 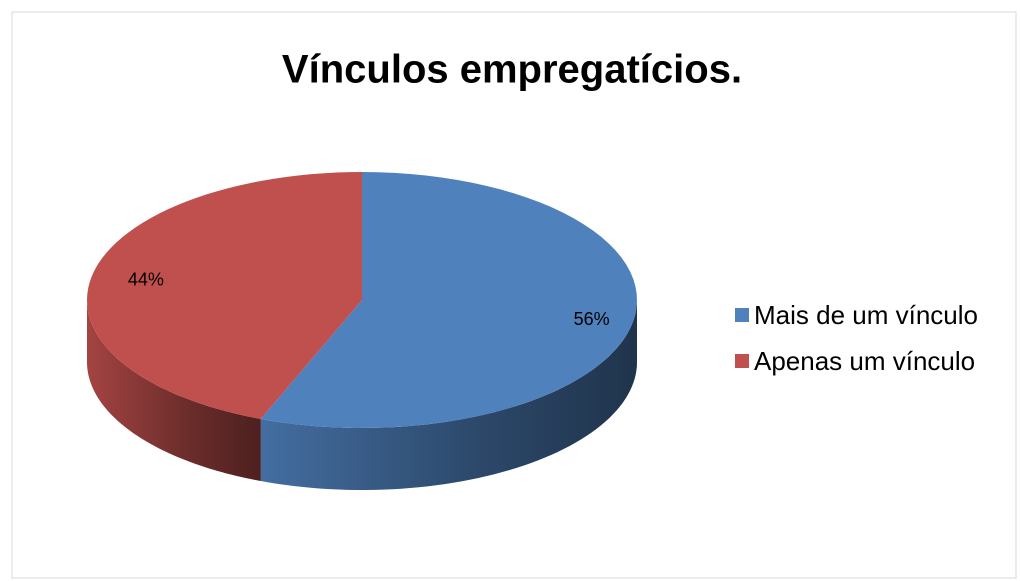 I want to click on data-label: 44%, so click(x=146, y=280).